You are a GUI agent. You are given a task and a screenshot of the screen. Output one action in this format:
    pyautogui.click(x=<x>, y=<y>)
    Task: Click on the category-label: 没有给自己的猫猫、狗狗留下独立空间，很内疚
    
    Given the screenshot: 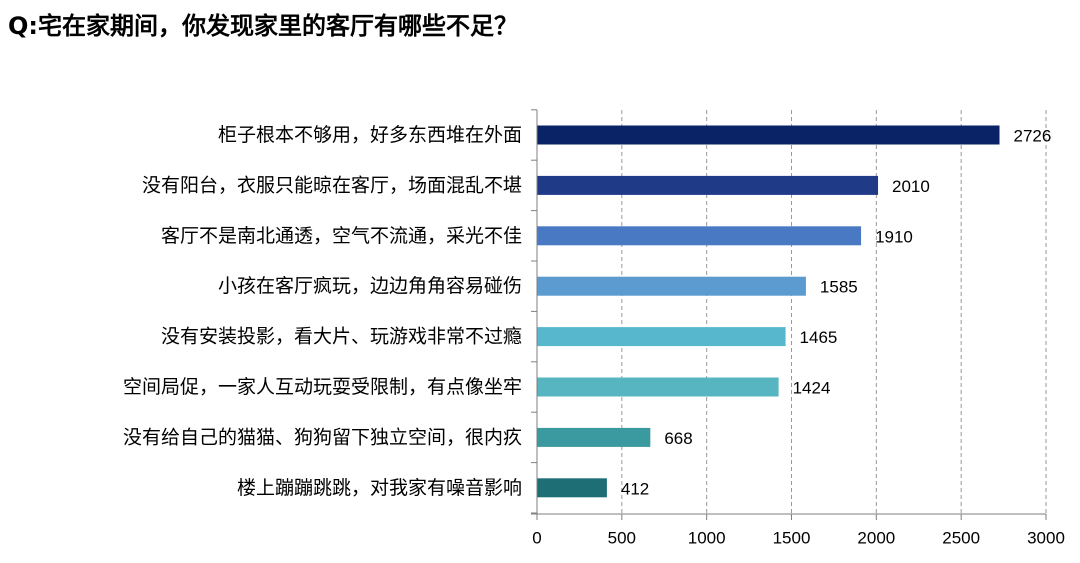 What is the action you would take?
    pyautogui.click(x=322, y=437)
    